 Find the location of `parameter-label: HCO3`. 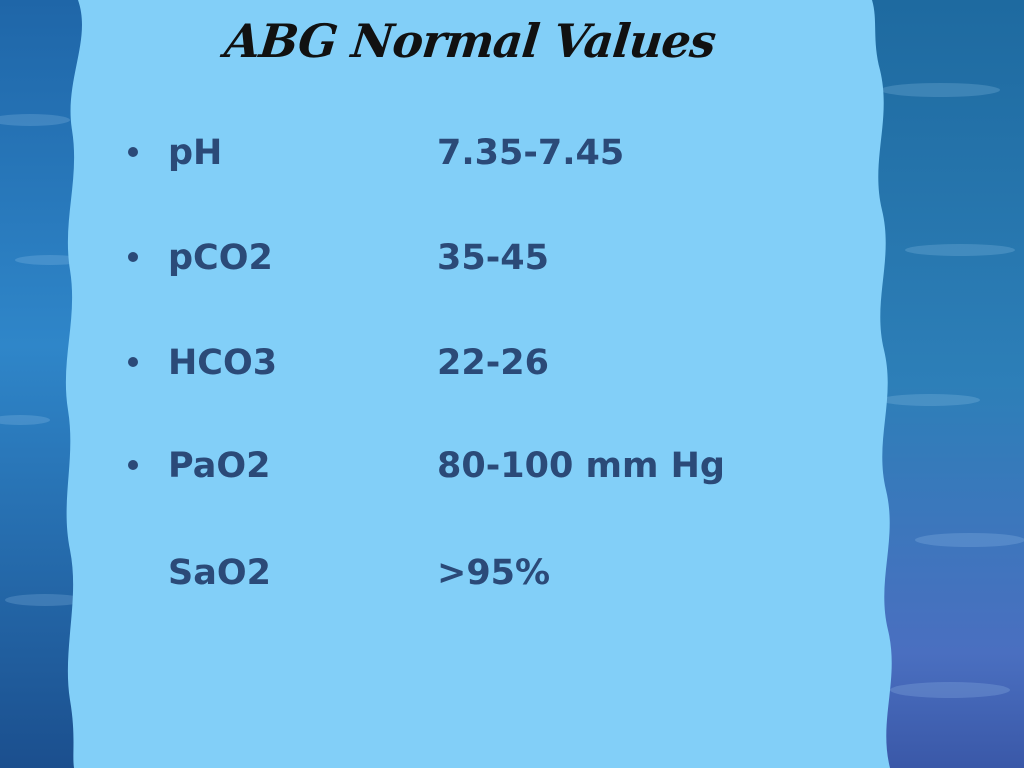

parameter-label: HCO3 is located at coordinates (223, 363).